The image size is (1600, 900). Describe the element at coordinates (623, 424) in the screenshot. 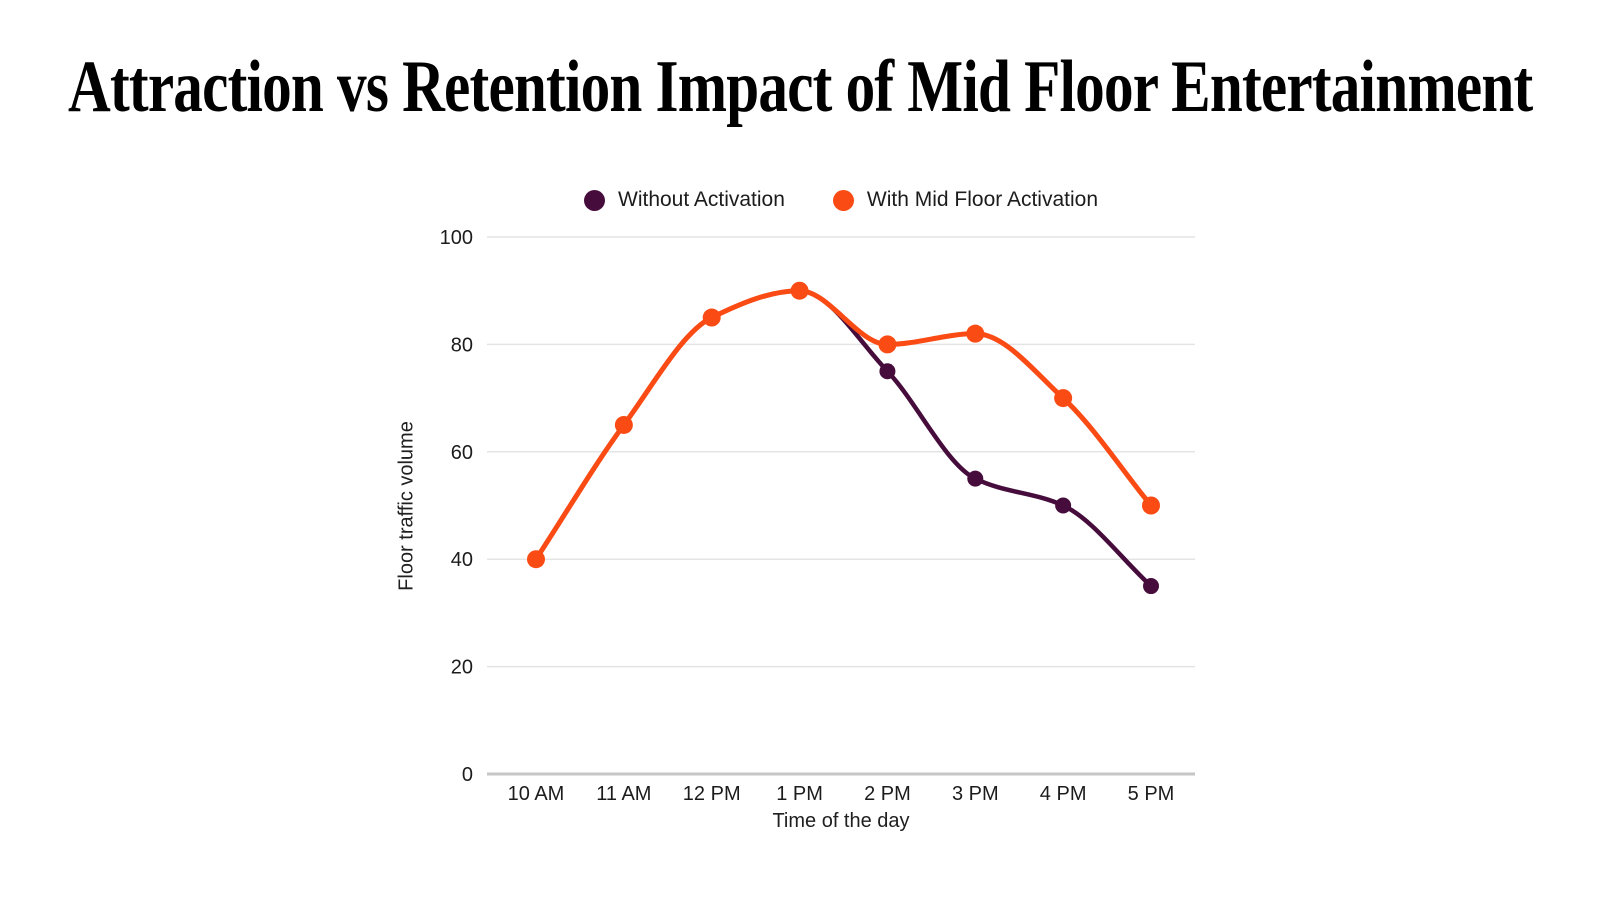

I see `data-point-with-mid-floor-activation-11-am` at that location.